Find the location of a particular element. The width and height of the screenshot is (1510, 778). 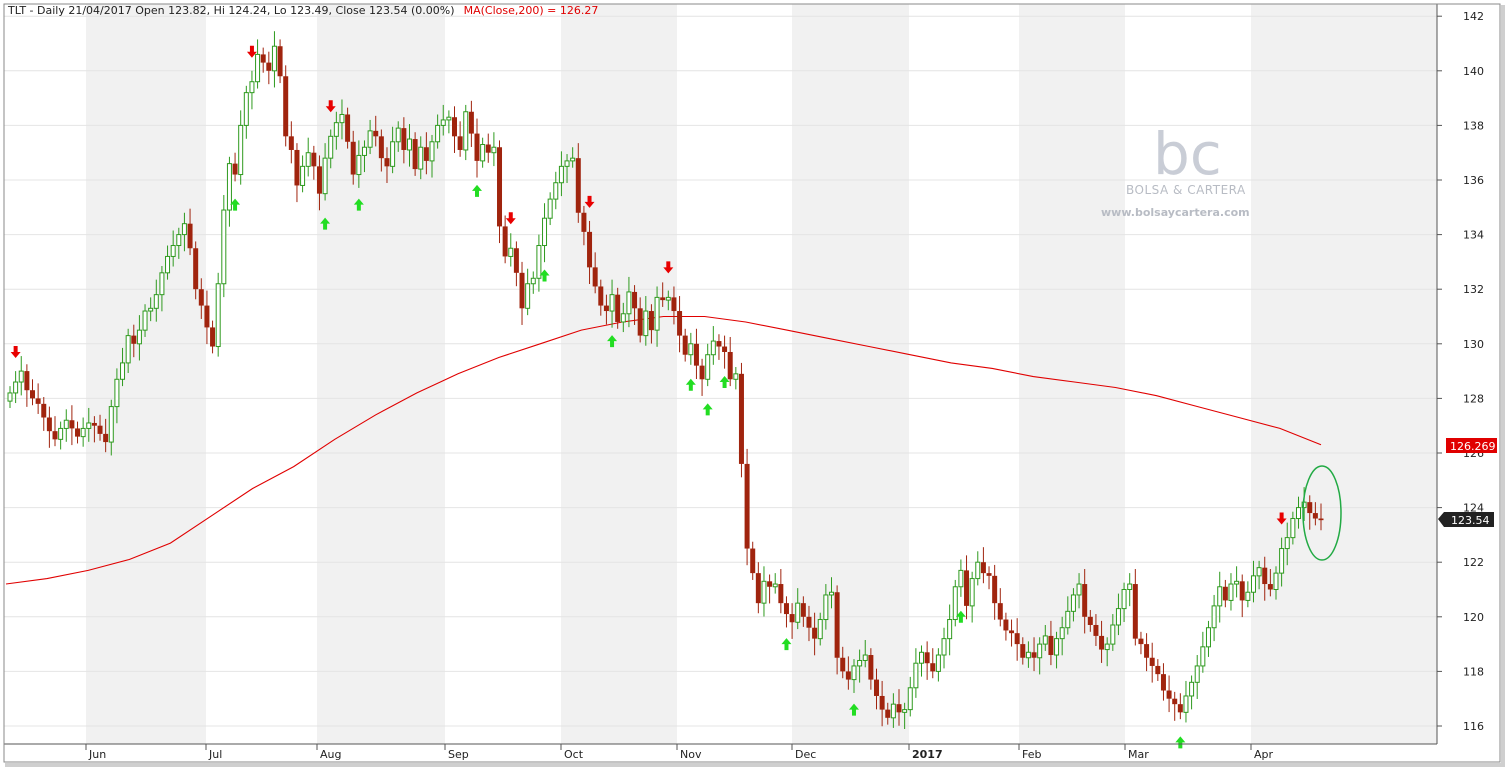

price-tick-label: 118 is located at coordinates (1473, 671).